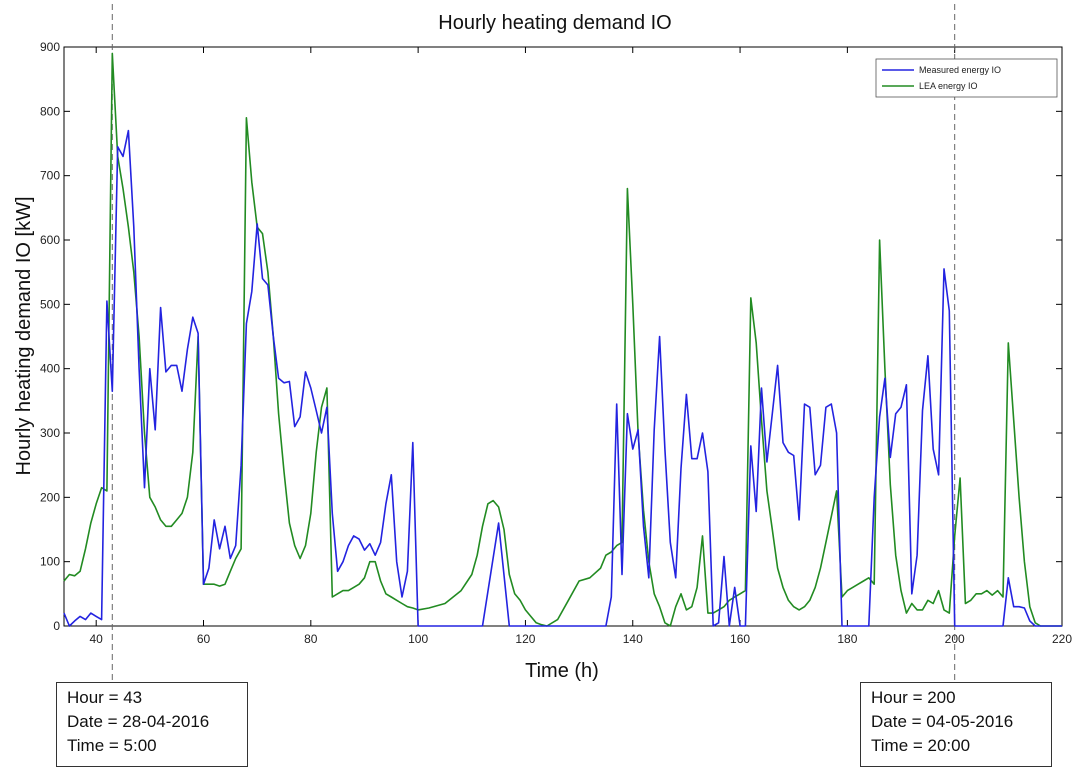  What do you see at coordinates (948, 86) in the screenshot?
I see `legend-label-lea: LEA energy IO` at bounding box center [948, 86].